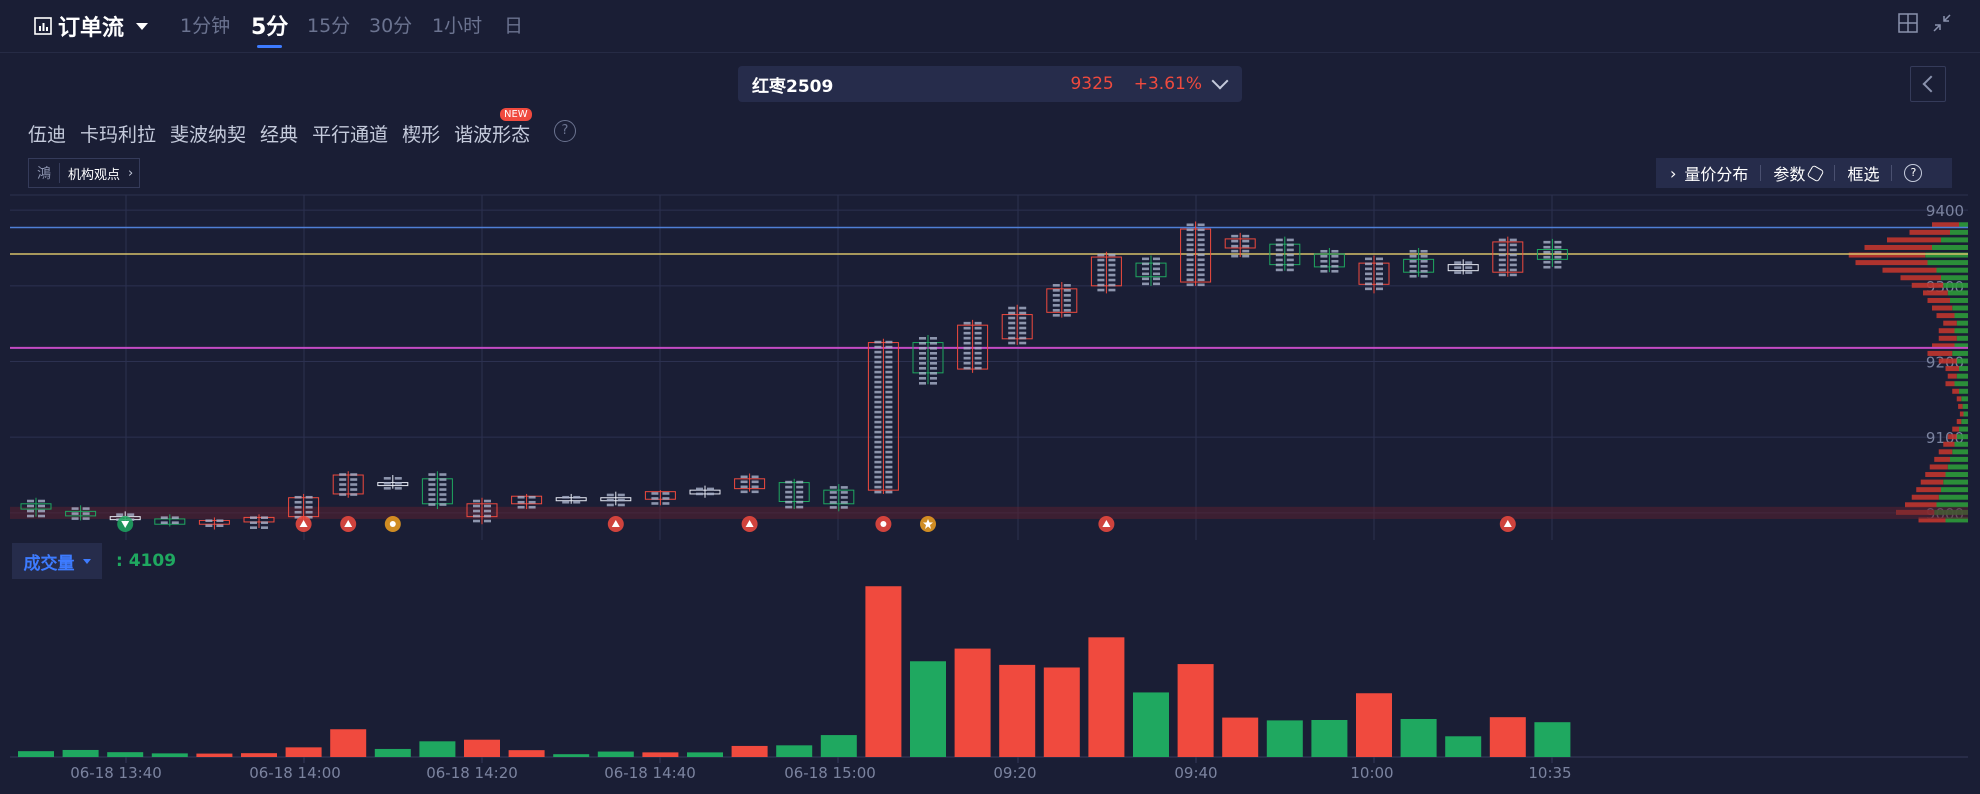  Describe the element at coordinates (1942, 23) in the screenshot. I see `collapse-icon` at that location.